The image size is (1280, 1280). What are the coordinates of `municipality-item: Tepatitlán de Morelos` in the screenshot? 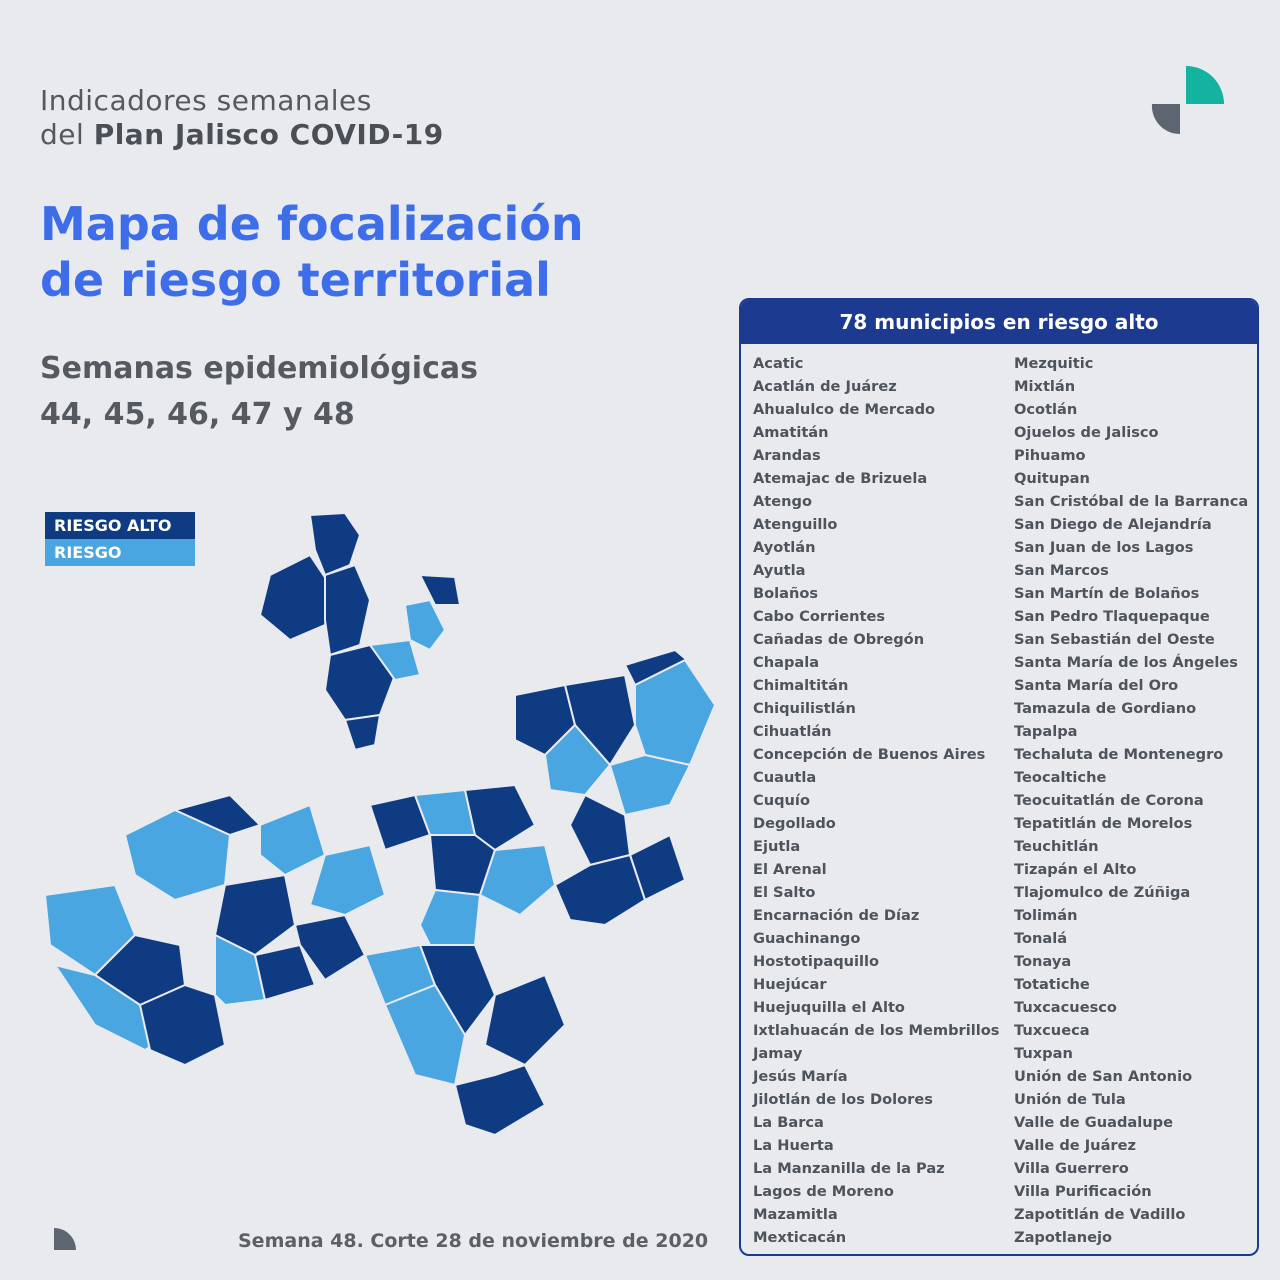 It's located at (1103, 823).